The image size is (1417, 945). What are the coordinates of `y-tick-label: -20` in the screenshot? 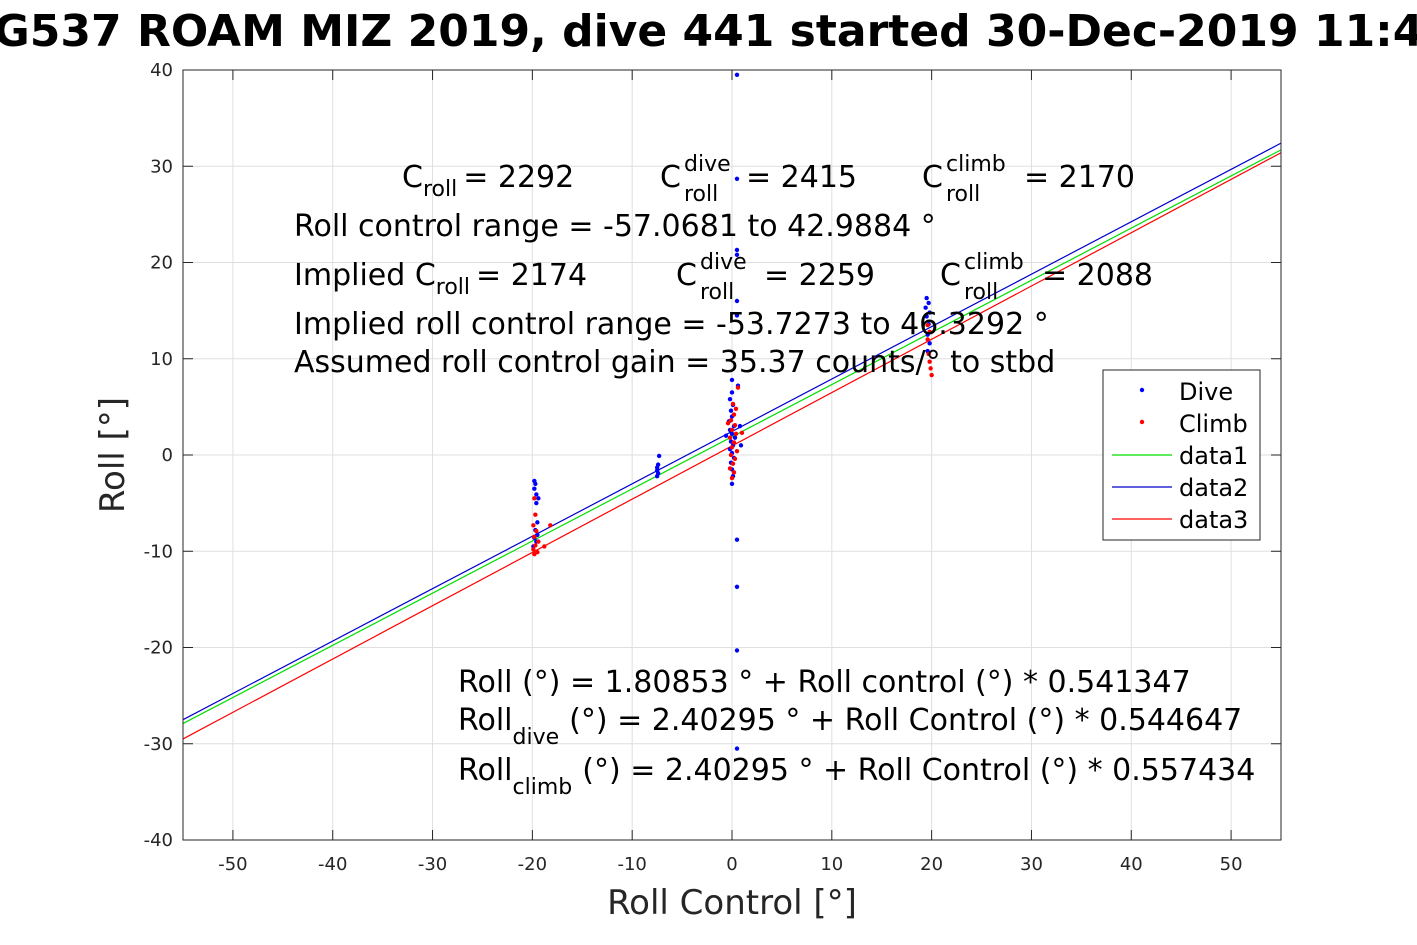 It's located at (158, 648).